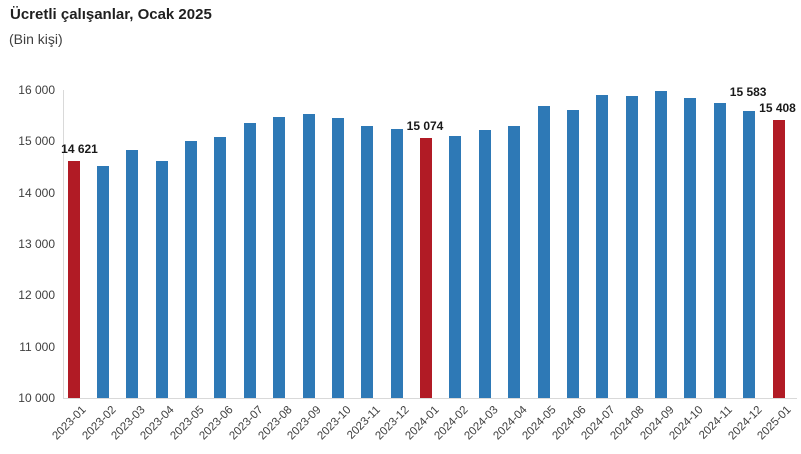 The width and height of the screenshot is (801, 454). I want to click on chart-subtitle: (Bin kişi), so click(36, 39).